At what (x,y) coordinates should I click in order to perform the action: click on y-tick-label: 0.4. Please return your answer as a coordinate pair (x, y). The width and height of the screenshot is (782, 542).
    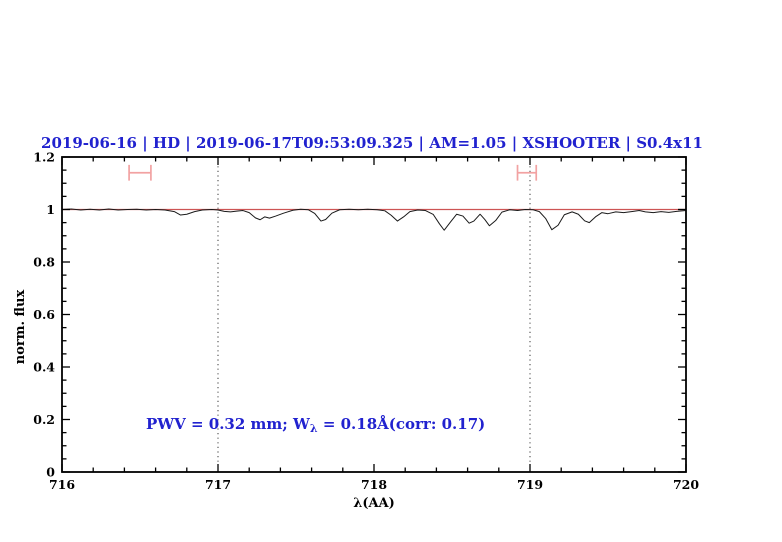
    Looking at the image, I should click on (44, 367).